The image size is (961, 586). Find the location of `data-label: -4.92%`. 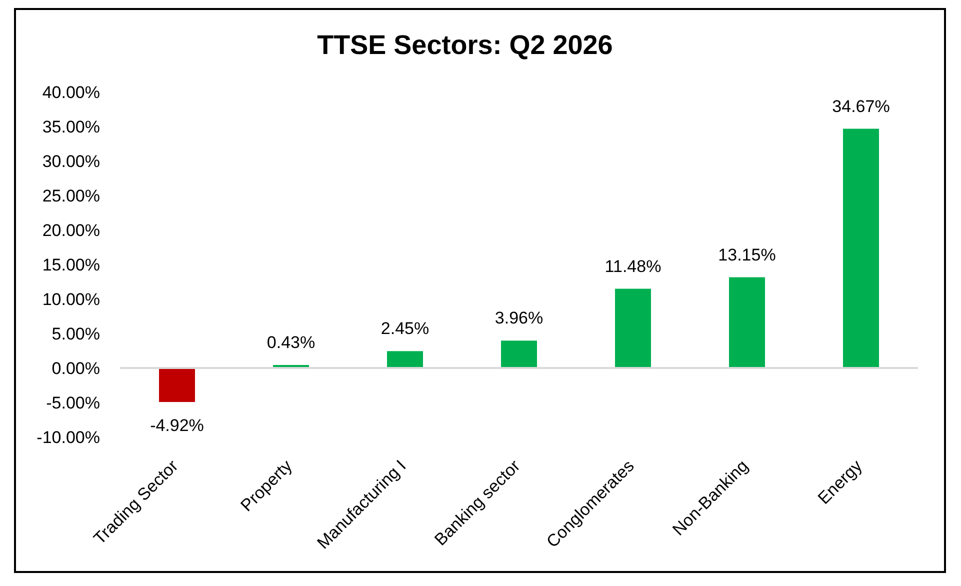

data-label: -4.92% is located at coordinates (177, 425).